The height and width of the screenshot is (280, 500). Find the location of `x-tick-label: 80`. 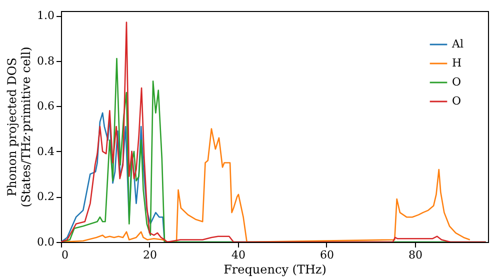

x-tick-label: 80 is located at coordinates (415, 255).